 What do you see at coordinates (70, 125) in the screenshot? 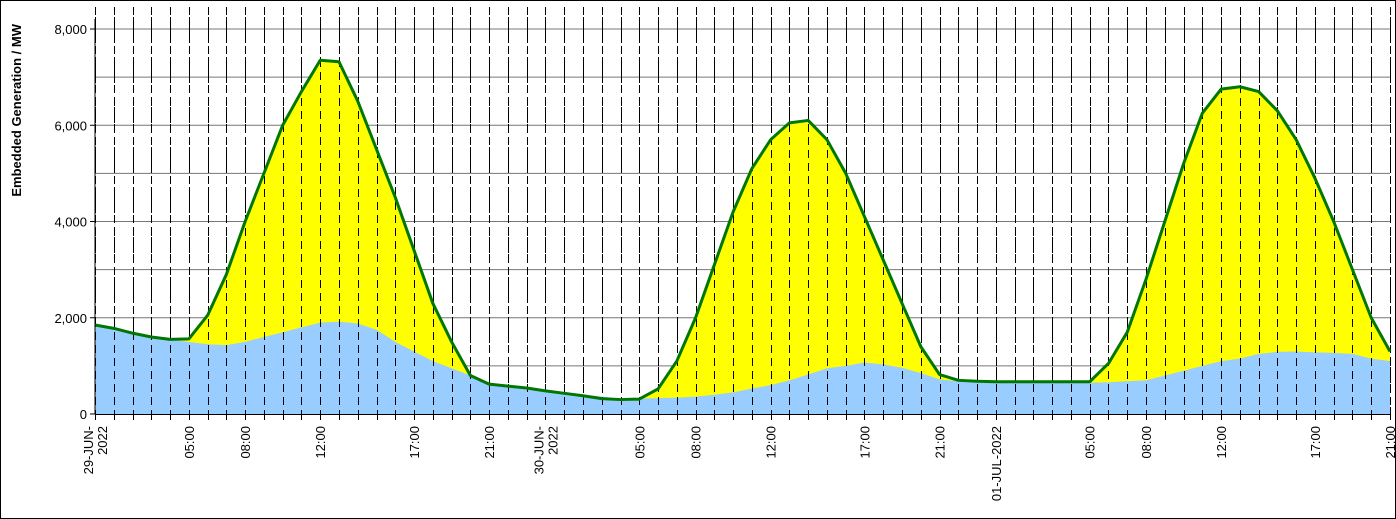
I see `y-tick-label: 6,000` at bounding box center [70, 125].